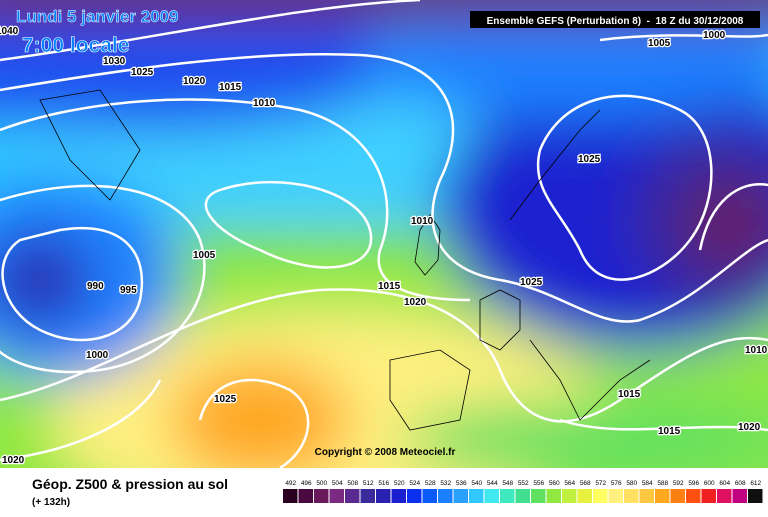  What do you see at coordinates (662, 483) in the screenshot?
I see `scale-label: 588` at bounding box center [662, 483].